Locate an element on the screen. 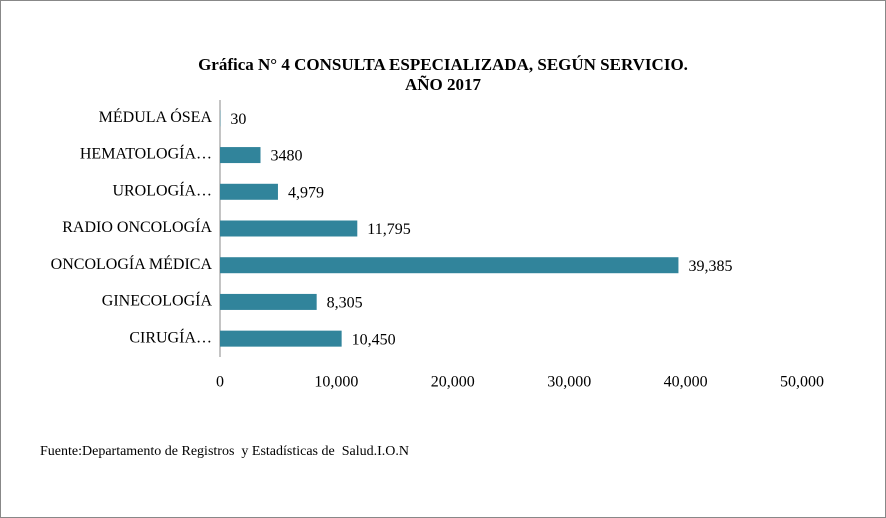 The image size is (886, 518). chart-title: AÑO 2017 is located at coordinates (443, 84).